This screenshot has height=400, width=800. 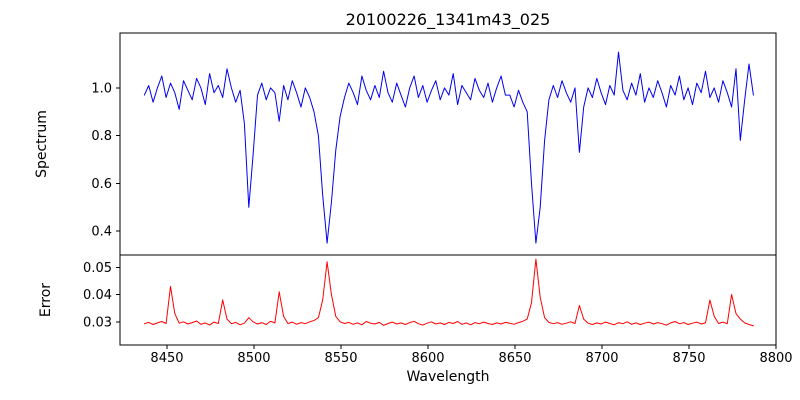 I want to click on y-tick-label: 0.03, so click(x=97, y=322).